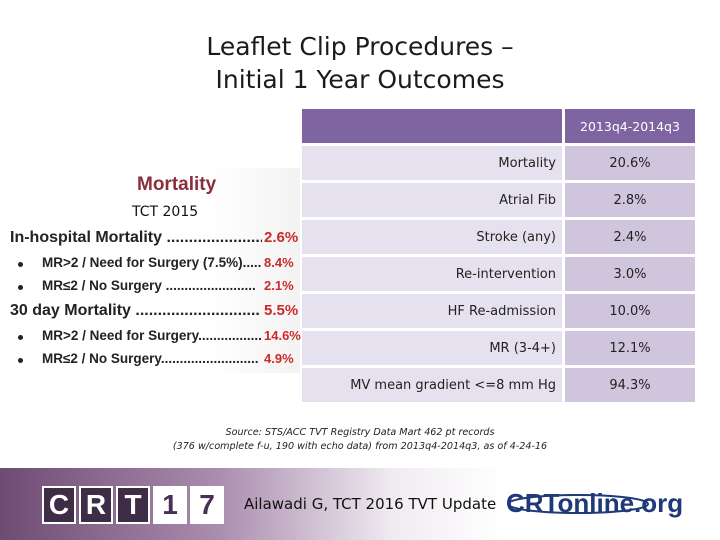  I want to click on logo-digit: 7, so click(207, 505).